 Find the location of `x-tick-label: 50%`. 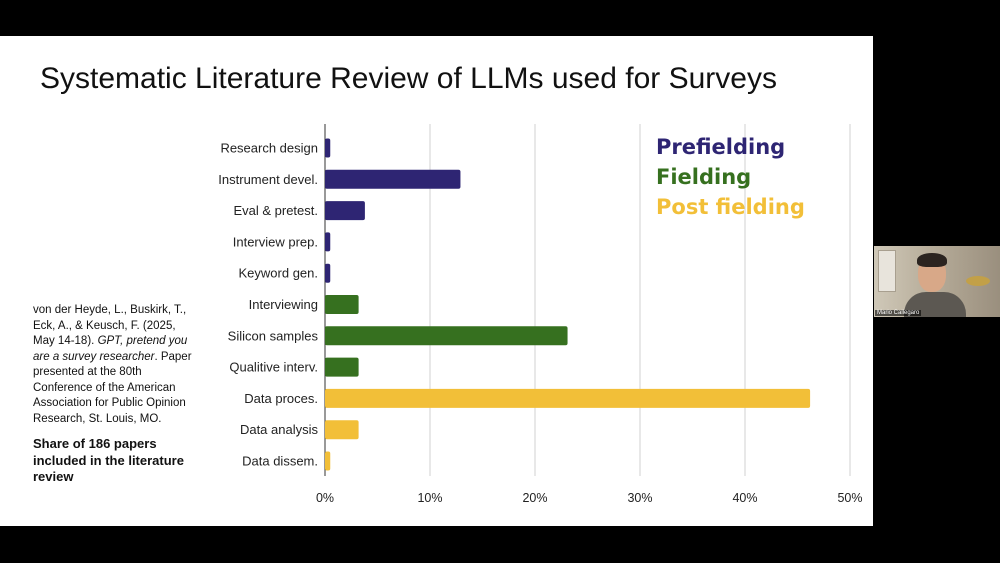

x-tick-label: 50% is located at coordinates (849, 498).